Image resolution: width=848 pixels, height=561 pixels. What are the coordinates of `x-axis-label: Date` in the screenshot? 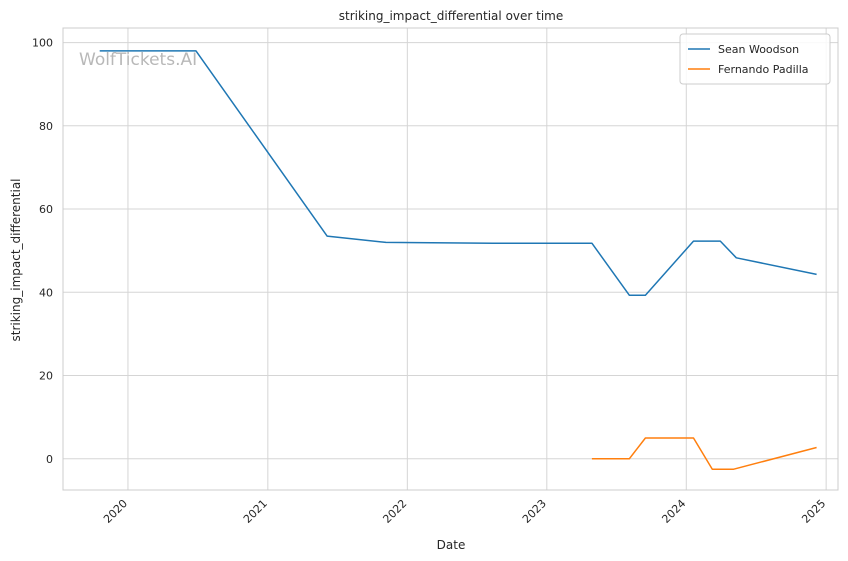 It's located at (451, 545).